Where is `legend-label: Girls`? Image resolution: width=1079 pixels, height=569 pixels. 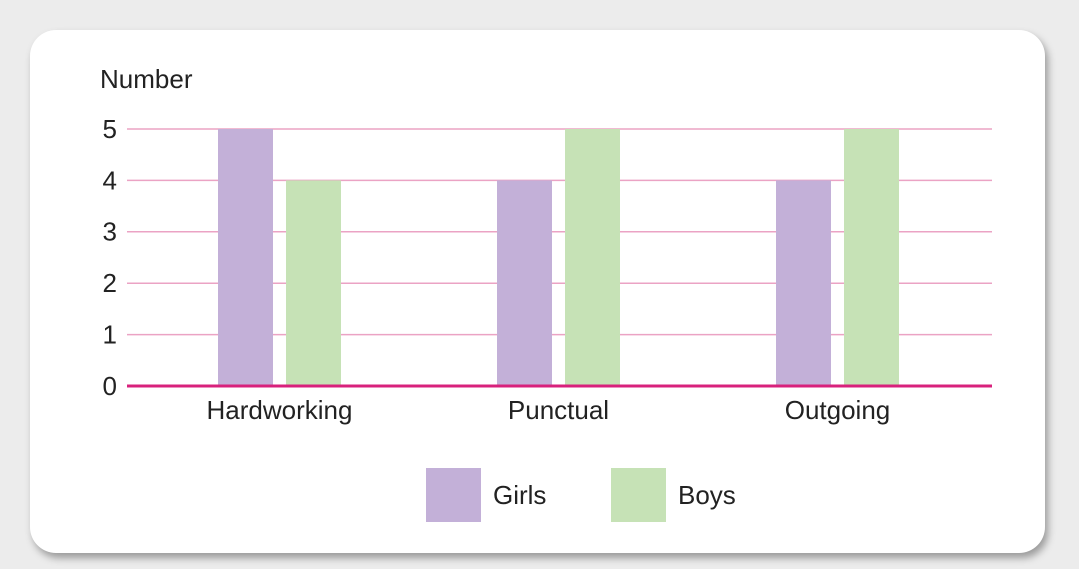 legend-label: Girls is located at coordinates (519, 495).